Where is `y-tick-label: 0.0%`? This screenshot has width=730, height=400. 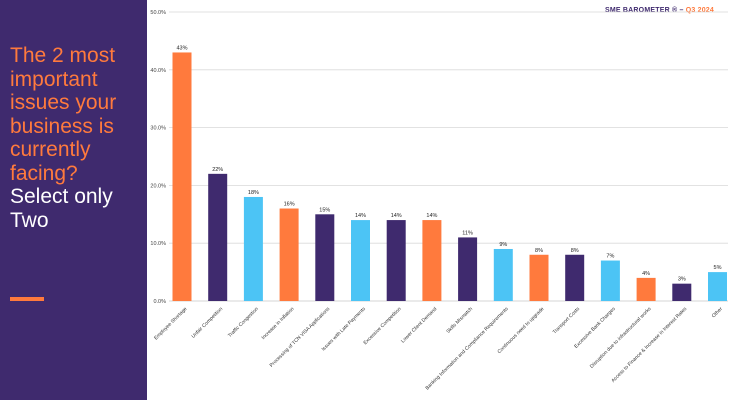 y-tick-label: 0.0% is located at coordinates (159, 302).